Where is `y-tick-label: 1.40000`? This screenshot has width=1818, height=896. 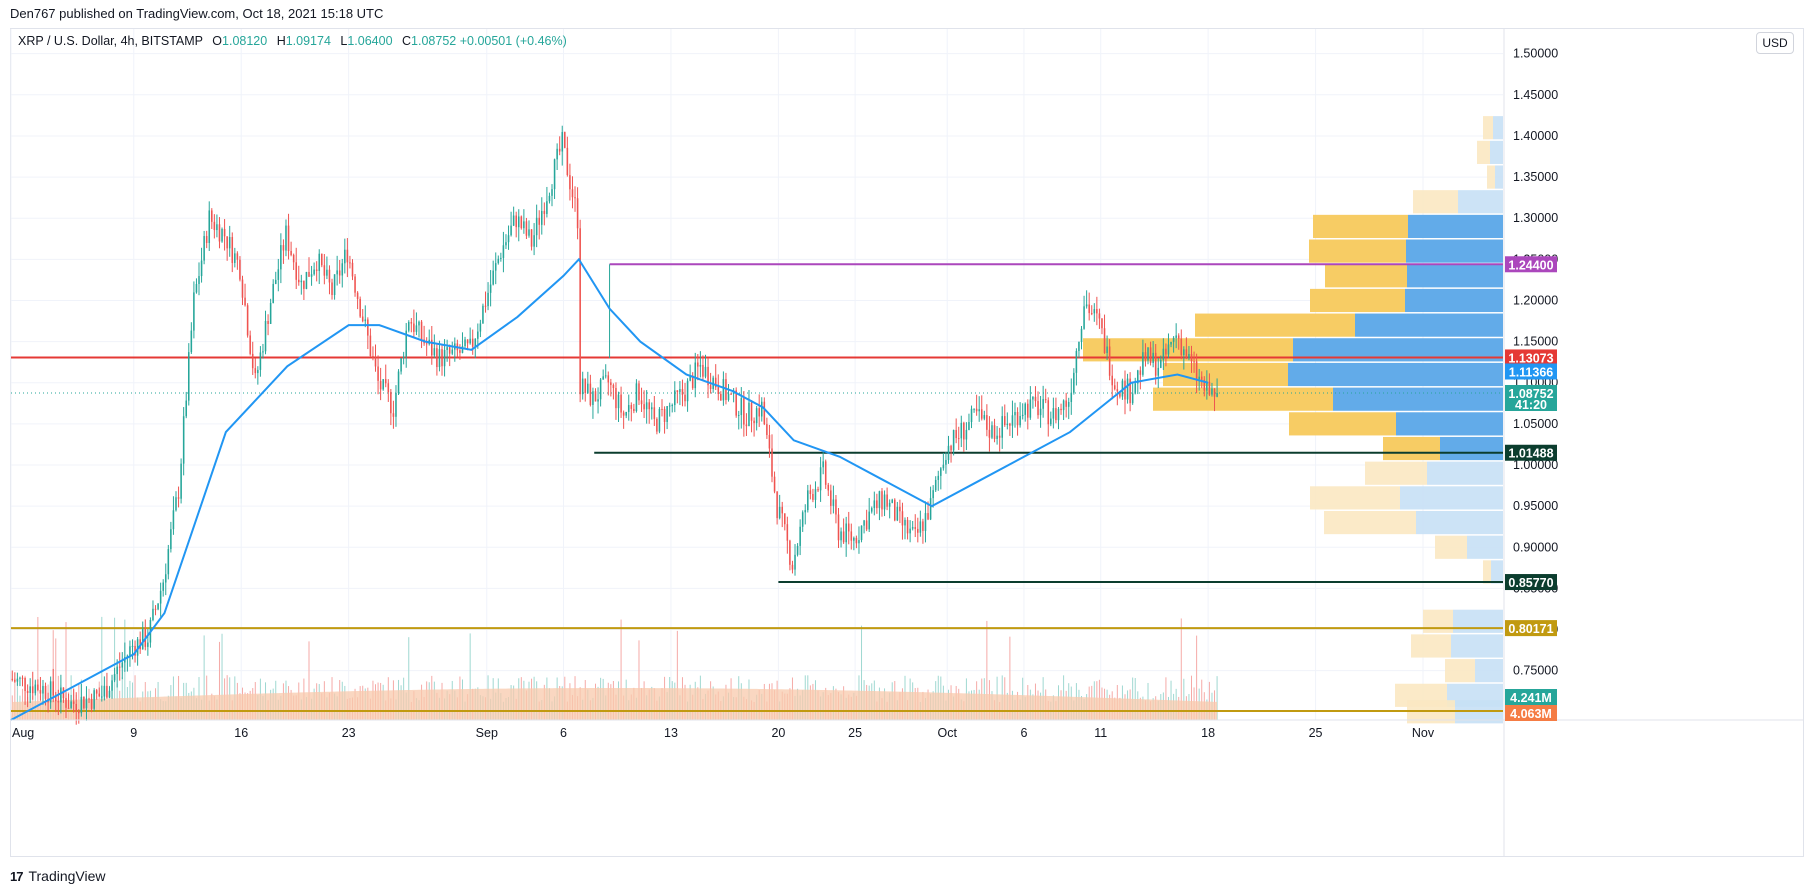
y-tick-label: 1.40000 is located at coordinates (1535, 136).